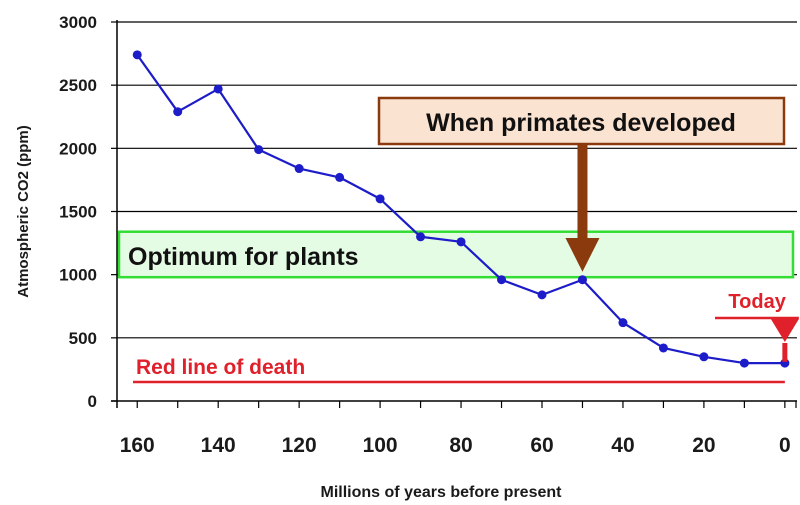 The image size is (800, 505). Describe the element at coordinates (784, 330) in the screenshot. I see `today-arrow-head` at that location.